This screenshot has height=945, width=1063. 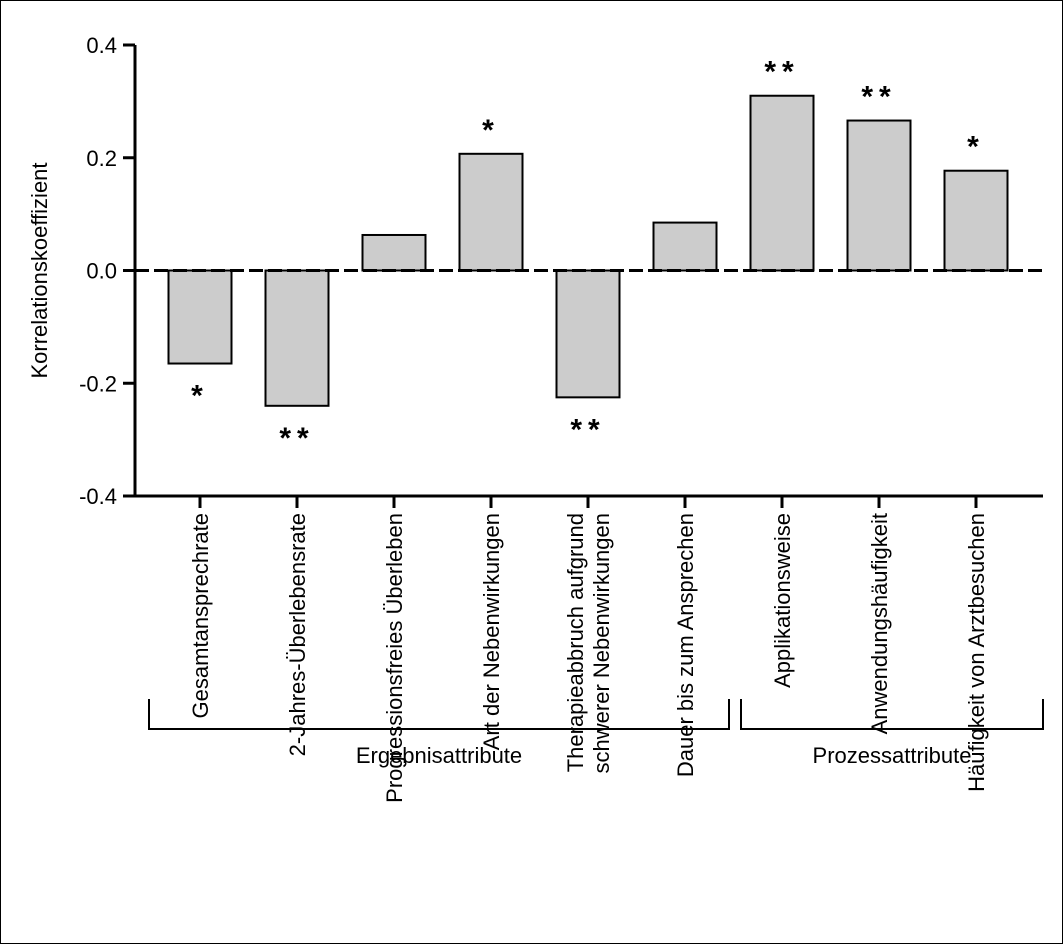 I want to click on category-label-line: schwerer Nebenwirkungen, so click(x=601, y=643).